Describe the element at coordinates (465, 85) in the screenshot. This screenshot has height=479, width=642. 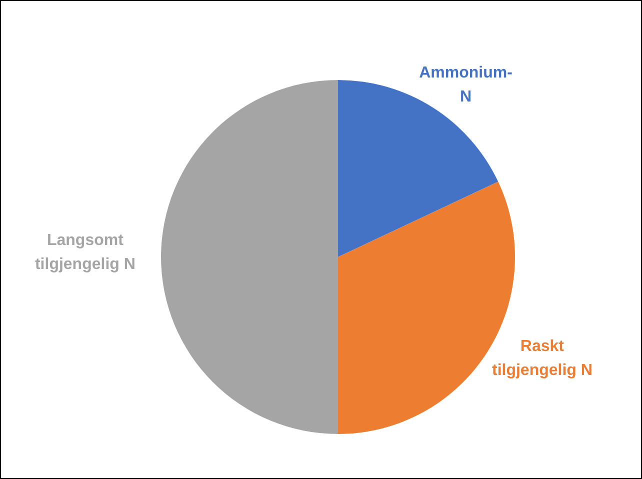
I see `slice-label: Ammonium-N` at that location.